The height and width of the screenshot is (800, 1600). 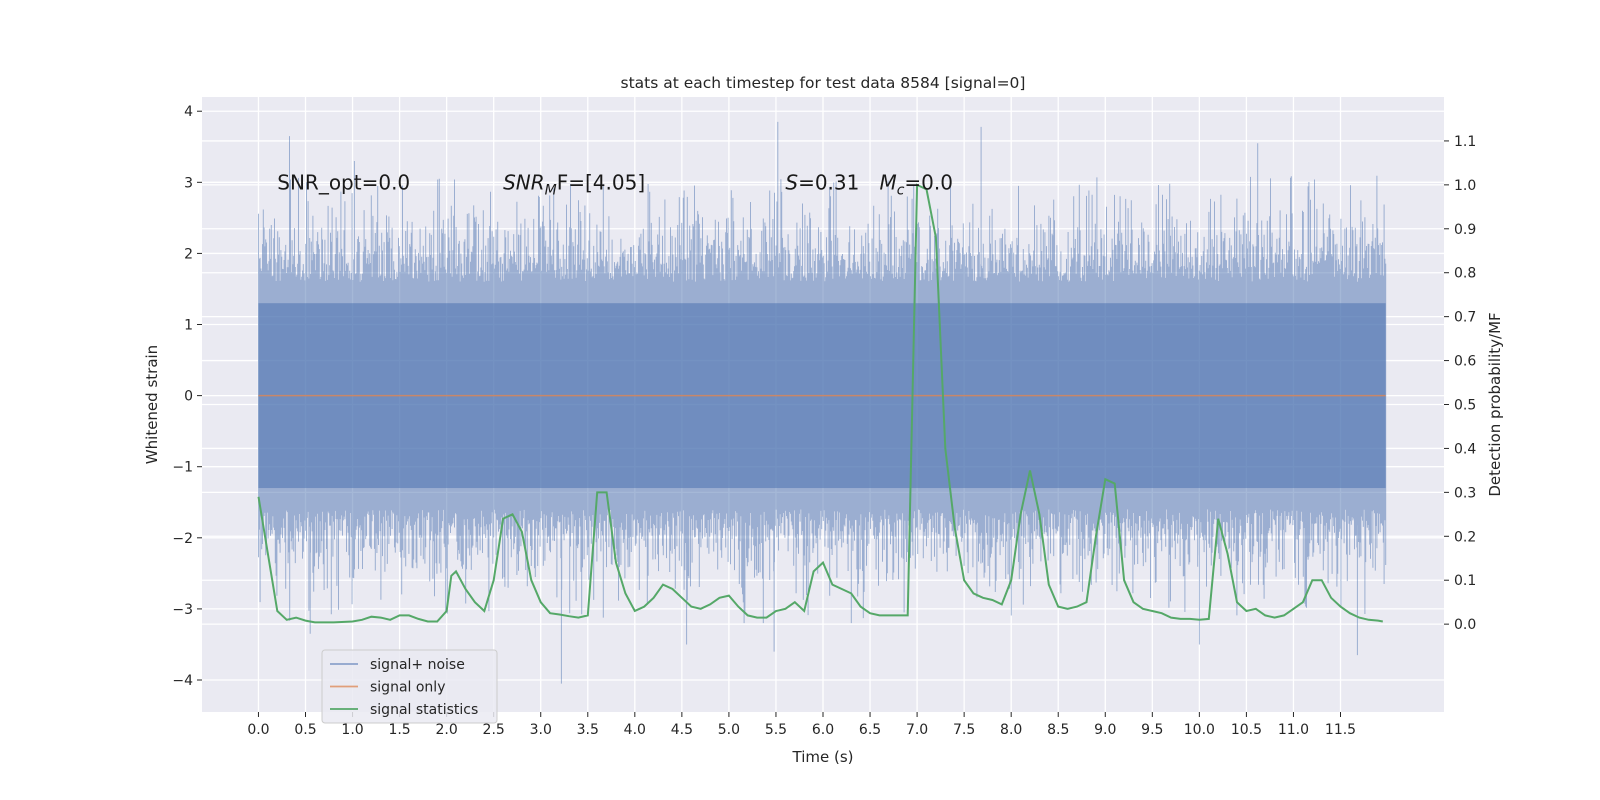 I want to click on x-tick-label: 0.5, so click(x=305, y=730).